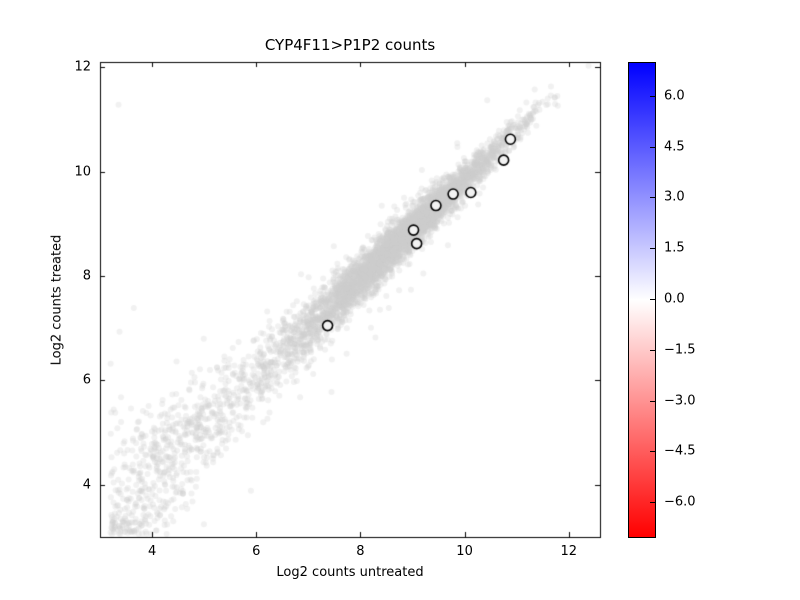 The image size is (800, 600). What do you see at coordinates (350, 45) in the screenshot?
I see `chart-title: CYP4F11>P1P2 counts` at bounding box center [350, 45].